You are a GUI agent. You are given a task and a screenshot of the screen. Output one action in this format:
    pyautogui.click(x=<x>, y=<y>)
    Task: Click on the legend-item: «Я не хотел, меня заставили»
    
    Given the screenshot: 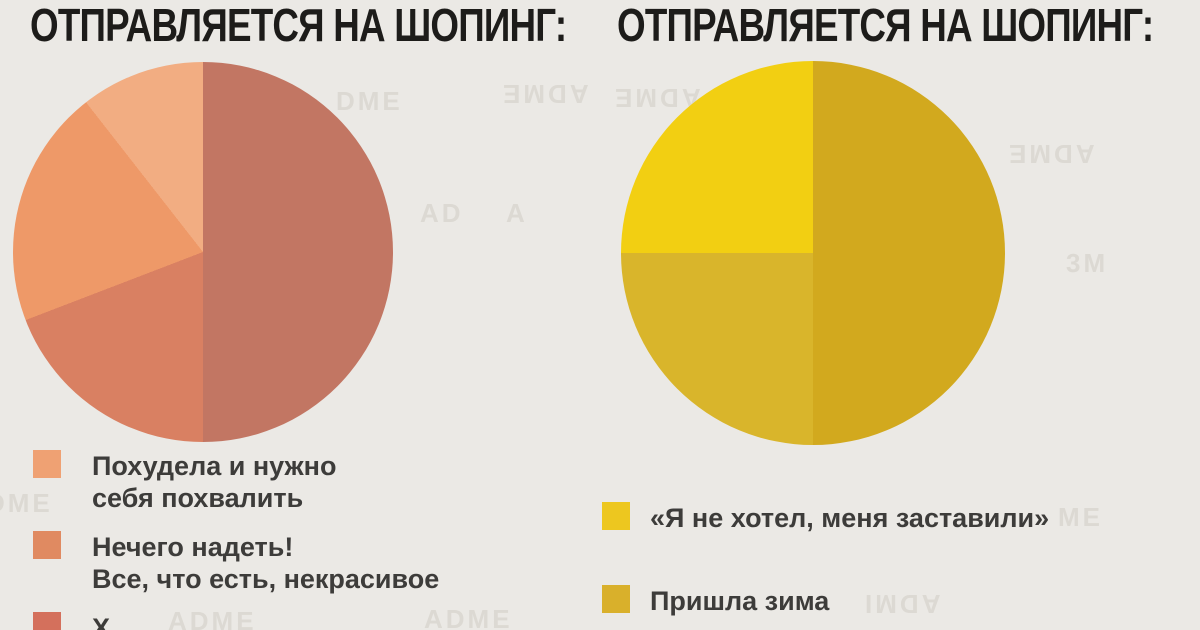 What is the action you would take?
    pyautogui.click(x=825, y=518)
    